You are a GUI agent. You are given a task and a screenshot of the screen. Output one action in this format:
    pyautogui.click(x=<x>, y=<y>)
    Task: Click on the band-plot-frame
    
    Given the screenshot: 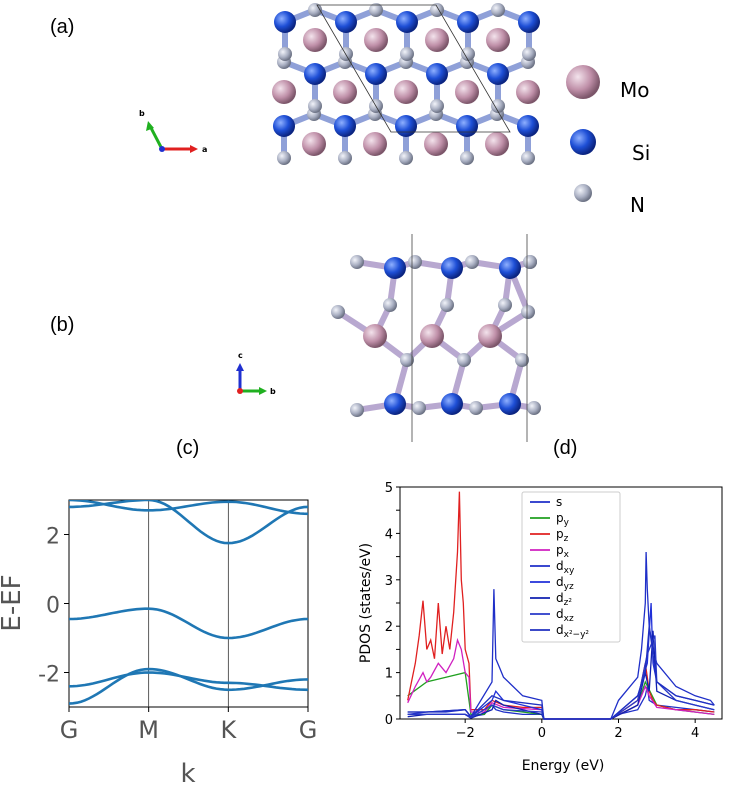 What is the action you would take?
    pyautogui.click(x=188, y=603)
    